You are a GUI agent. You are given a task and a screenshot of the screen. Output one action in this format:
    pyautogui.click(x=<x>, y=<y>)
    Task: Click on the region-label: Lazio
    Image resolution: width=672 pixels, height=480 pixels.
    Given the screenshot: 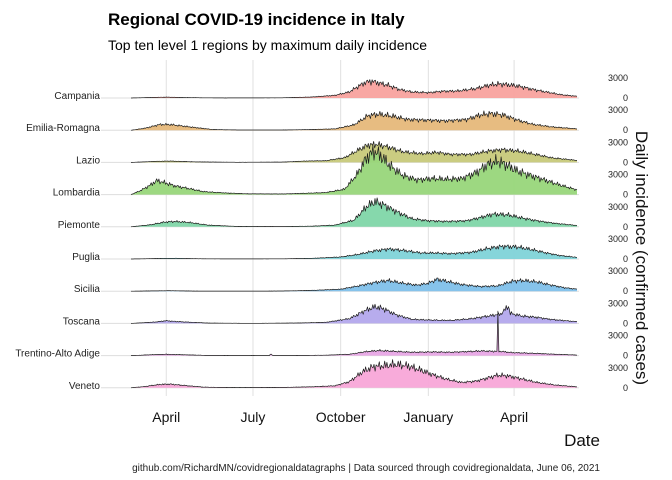 What is the action you would take?
    pyautogui.click(x=88, y=160)
    